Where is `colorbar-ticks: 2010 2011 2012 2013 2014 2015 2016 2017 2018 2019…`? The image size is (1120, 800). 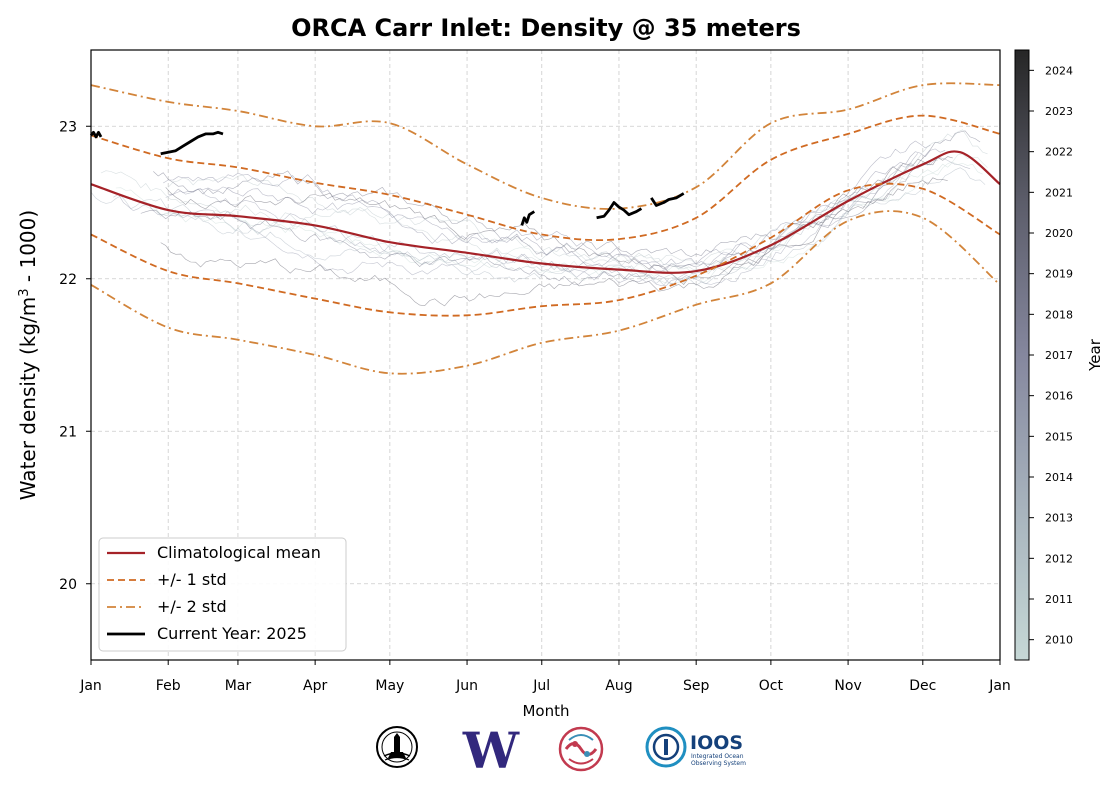 colorbar-ticks: 2010 2011 2012 2013 2014 2015 2016 2017 2018 2019… is located at coordinates (1051, 355).